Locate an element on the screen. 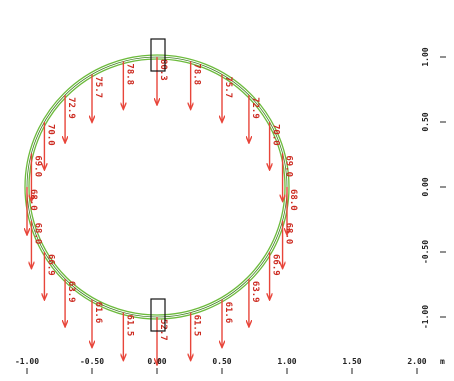 This screenshot has height=381, width=454. x-tick-label: 1.00 is located at coordinates (286, 361).